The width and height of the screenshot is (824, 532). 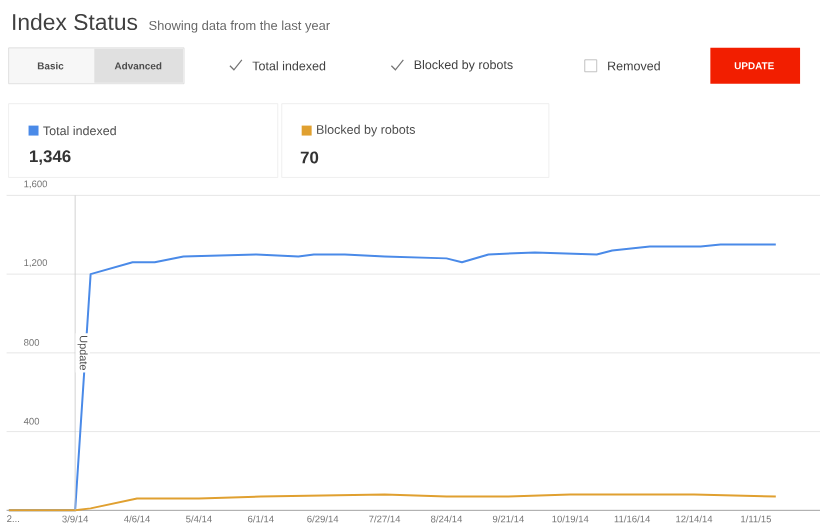 I want to click on chart-title: Index Status, so click(x=75, y=21).